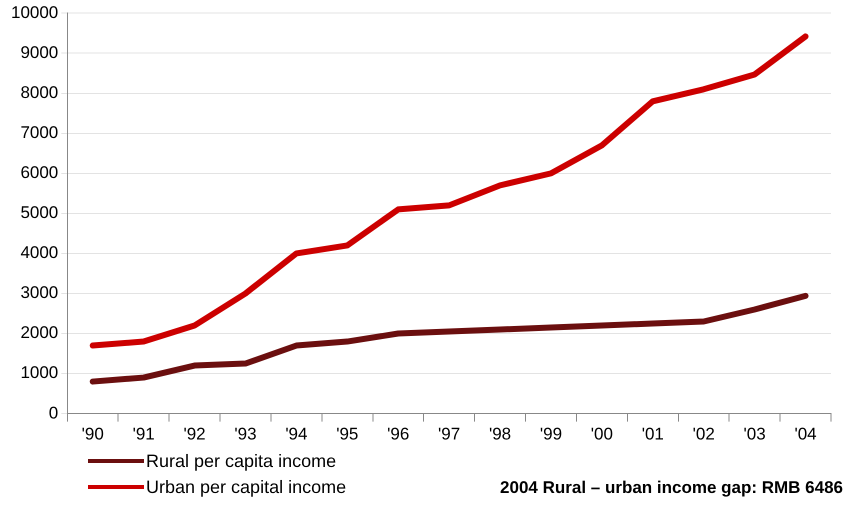  I want to click on text: 2004 Rural – urban income gap: RMB 6486, so click(671, 488).